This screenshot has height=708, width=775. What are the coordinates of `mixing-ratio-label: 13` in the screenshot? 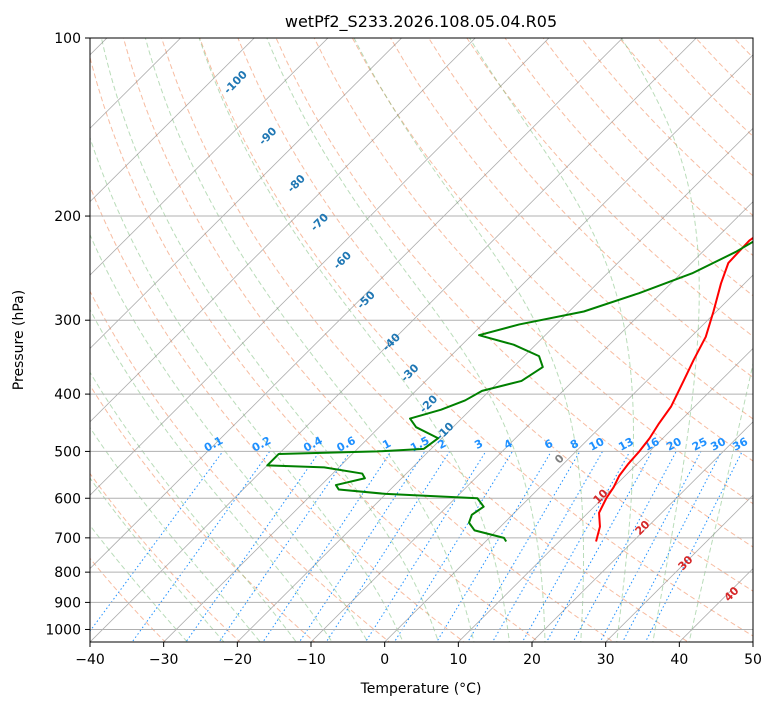 It's located at (626, 444).